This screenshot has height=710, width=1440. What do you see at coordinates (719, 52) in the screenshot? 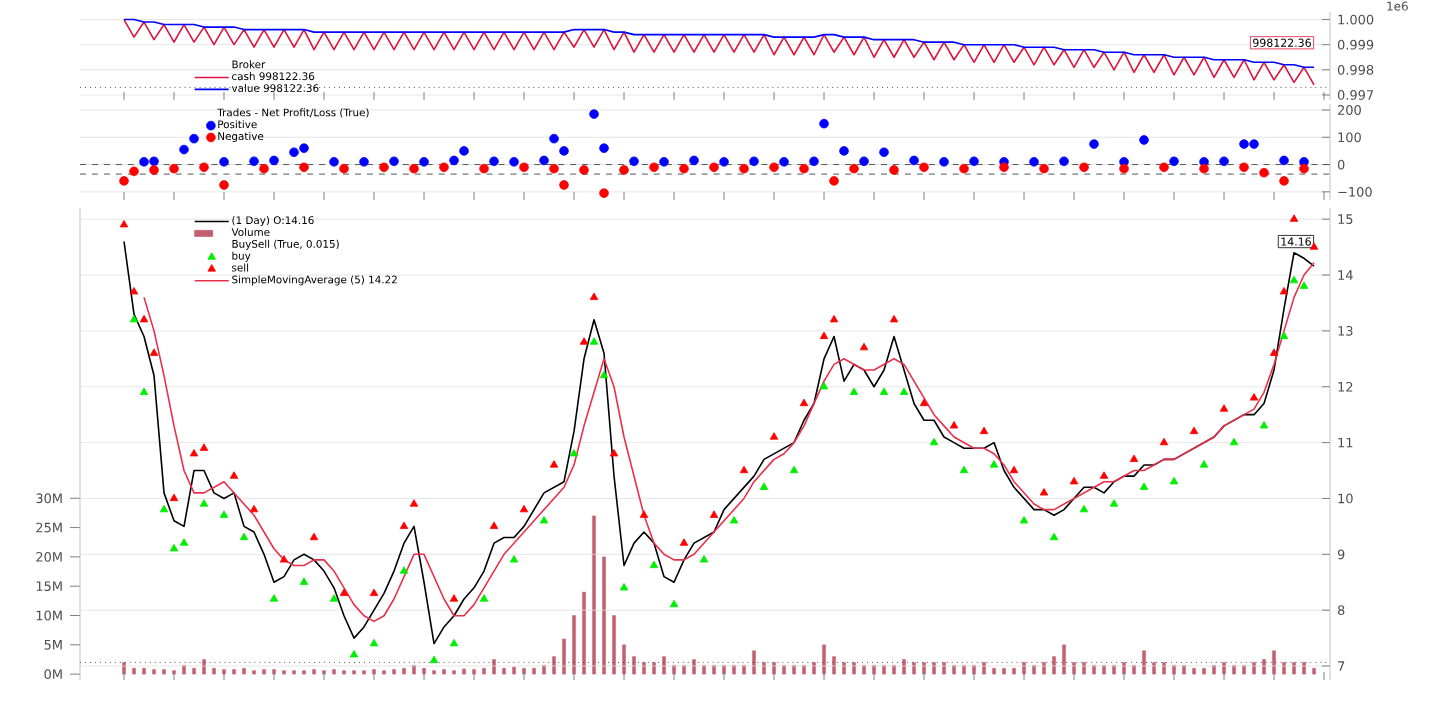
I see `line-series` at bounding box center [719, 52].